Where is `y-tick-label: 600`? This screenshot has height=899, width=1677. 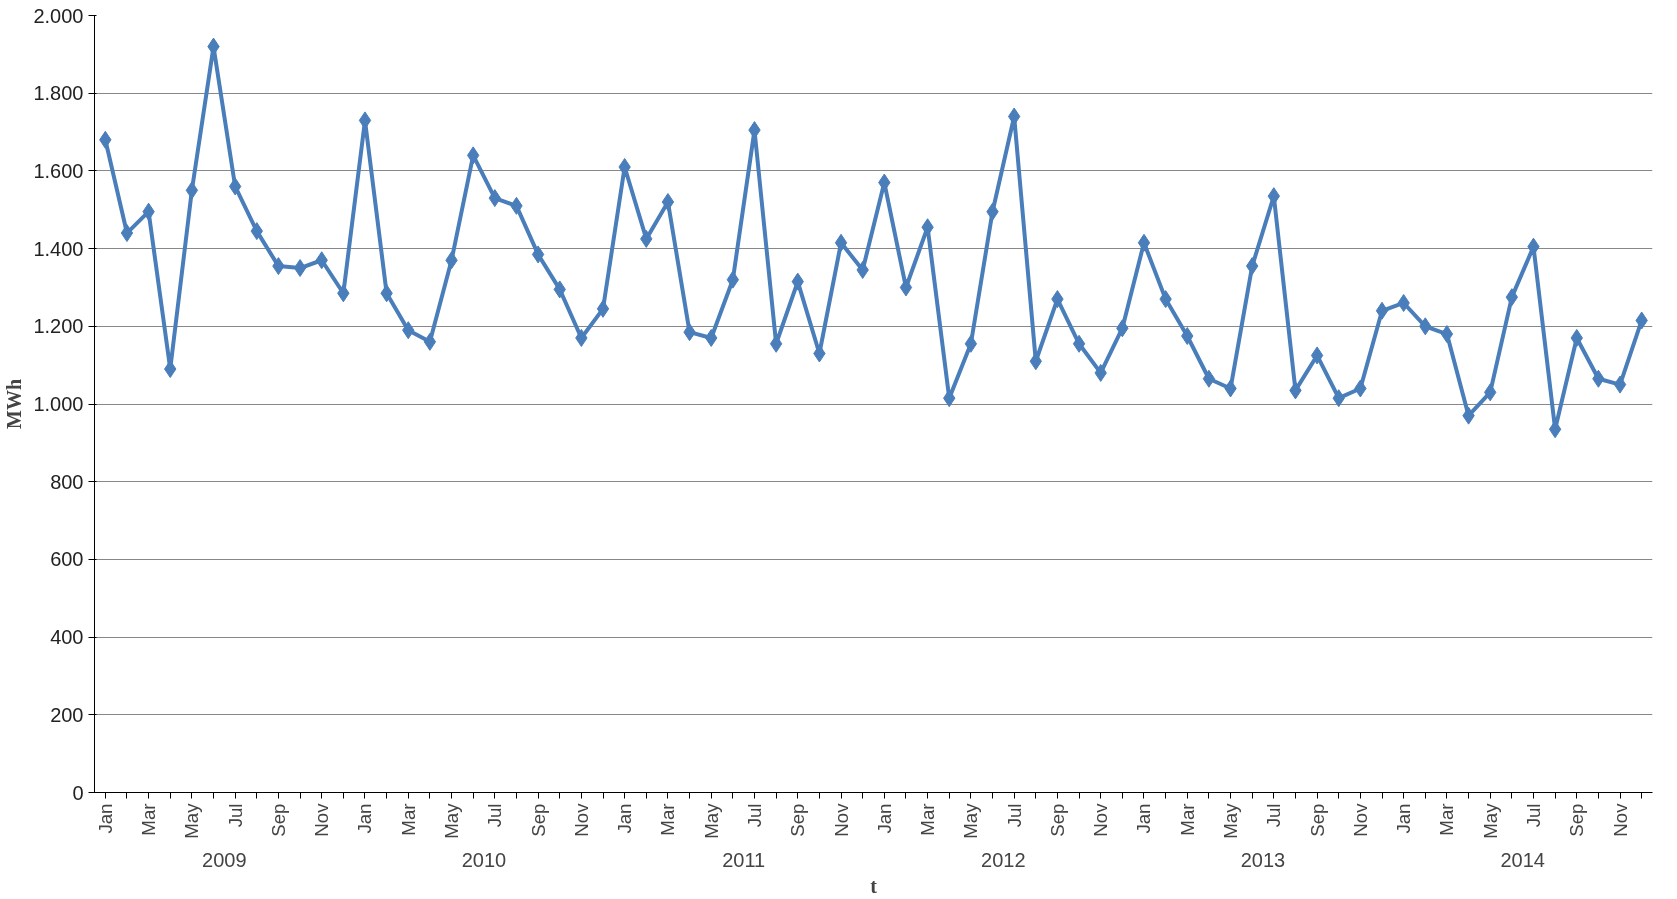 y-tick-label: 600 is located at coordinates (67, 559).